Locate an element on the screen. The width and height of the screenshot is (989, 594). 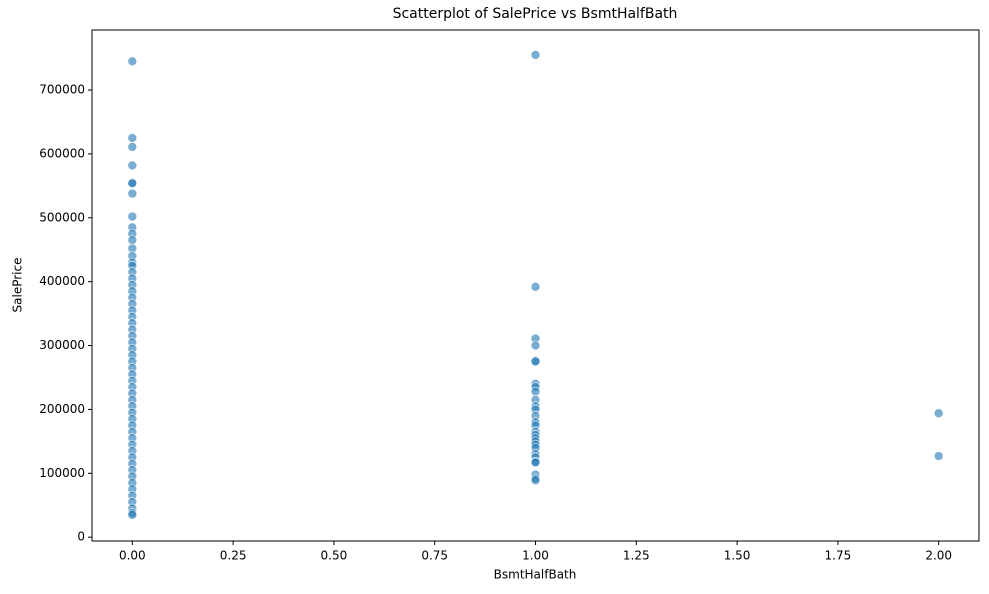
y-tick-label: 500000 is located at coordinates (62, 217).